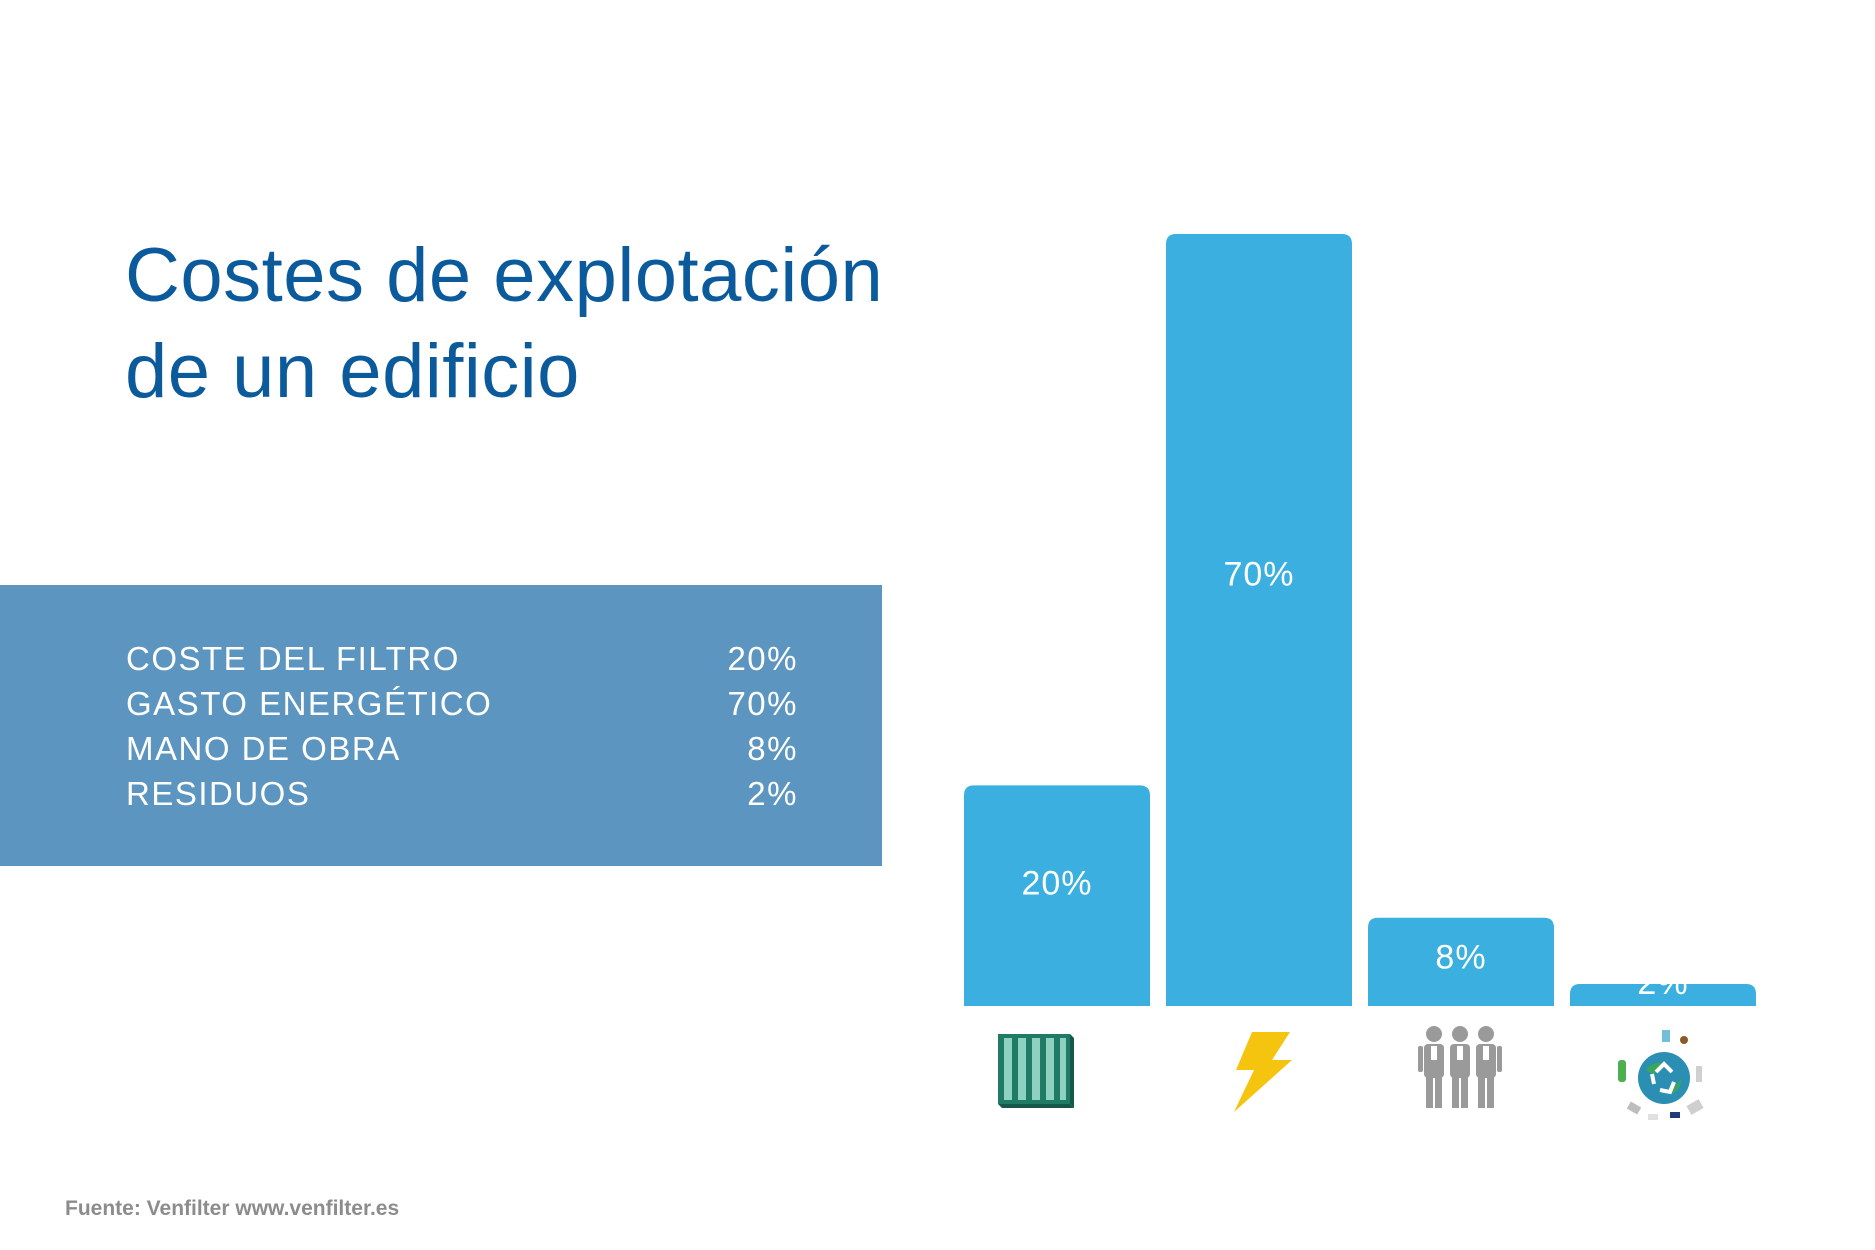 The width and height of the screenshot is (1875, 1250). Describe the element at coordinates (1263, 1072) in the screenshot. I see `lightning-bolt-icon` at that location.